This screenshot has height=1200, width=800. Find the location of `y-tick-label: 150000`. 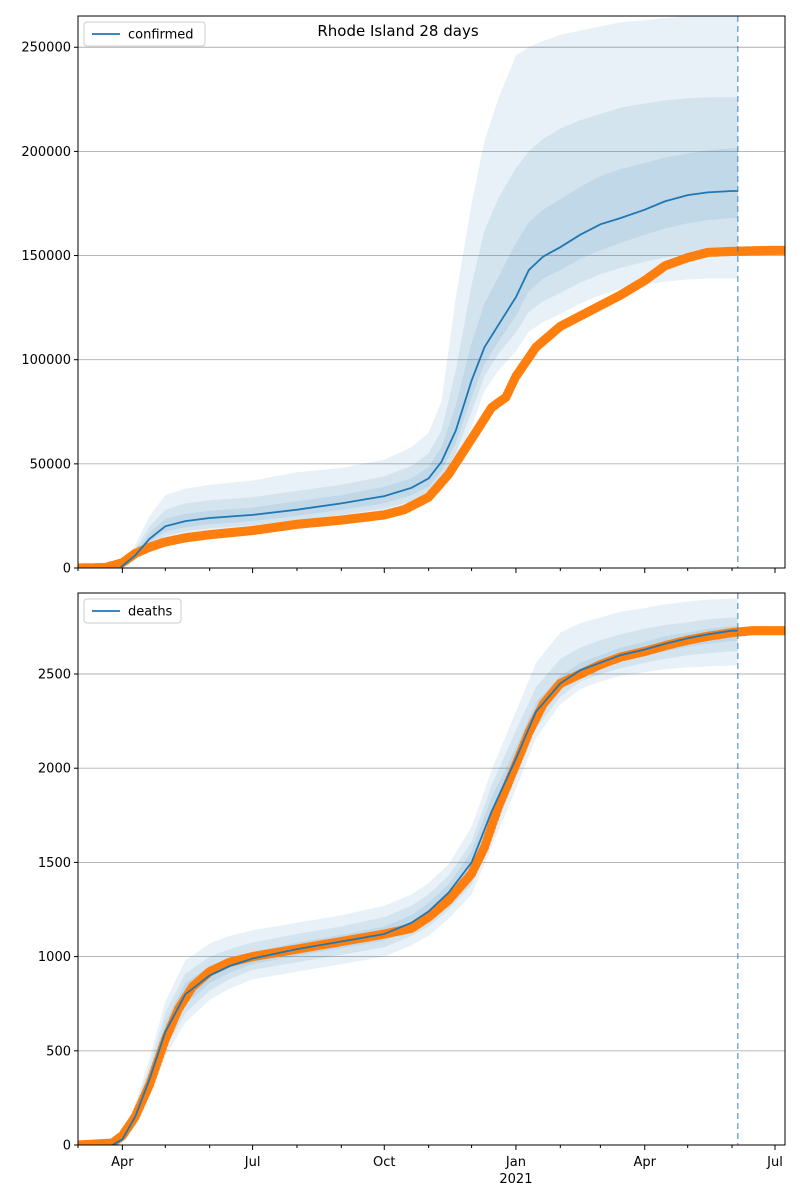

y-tick-label: 150000 is located at coordinates (46, 256).